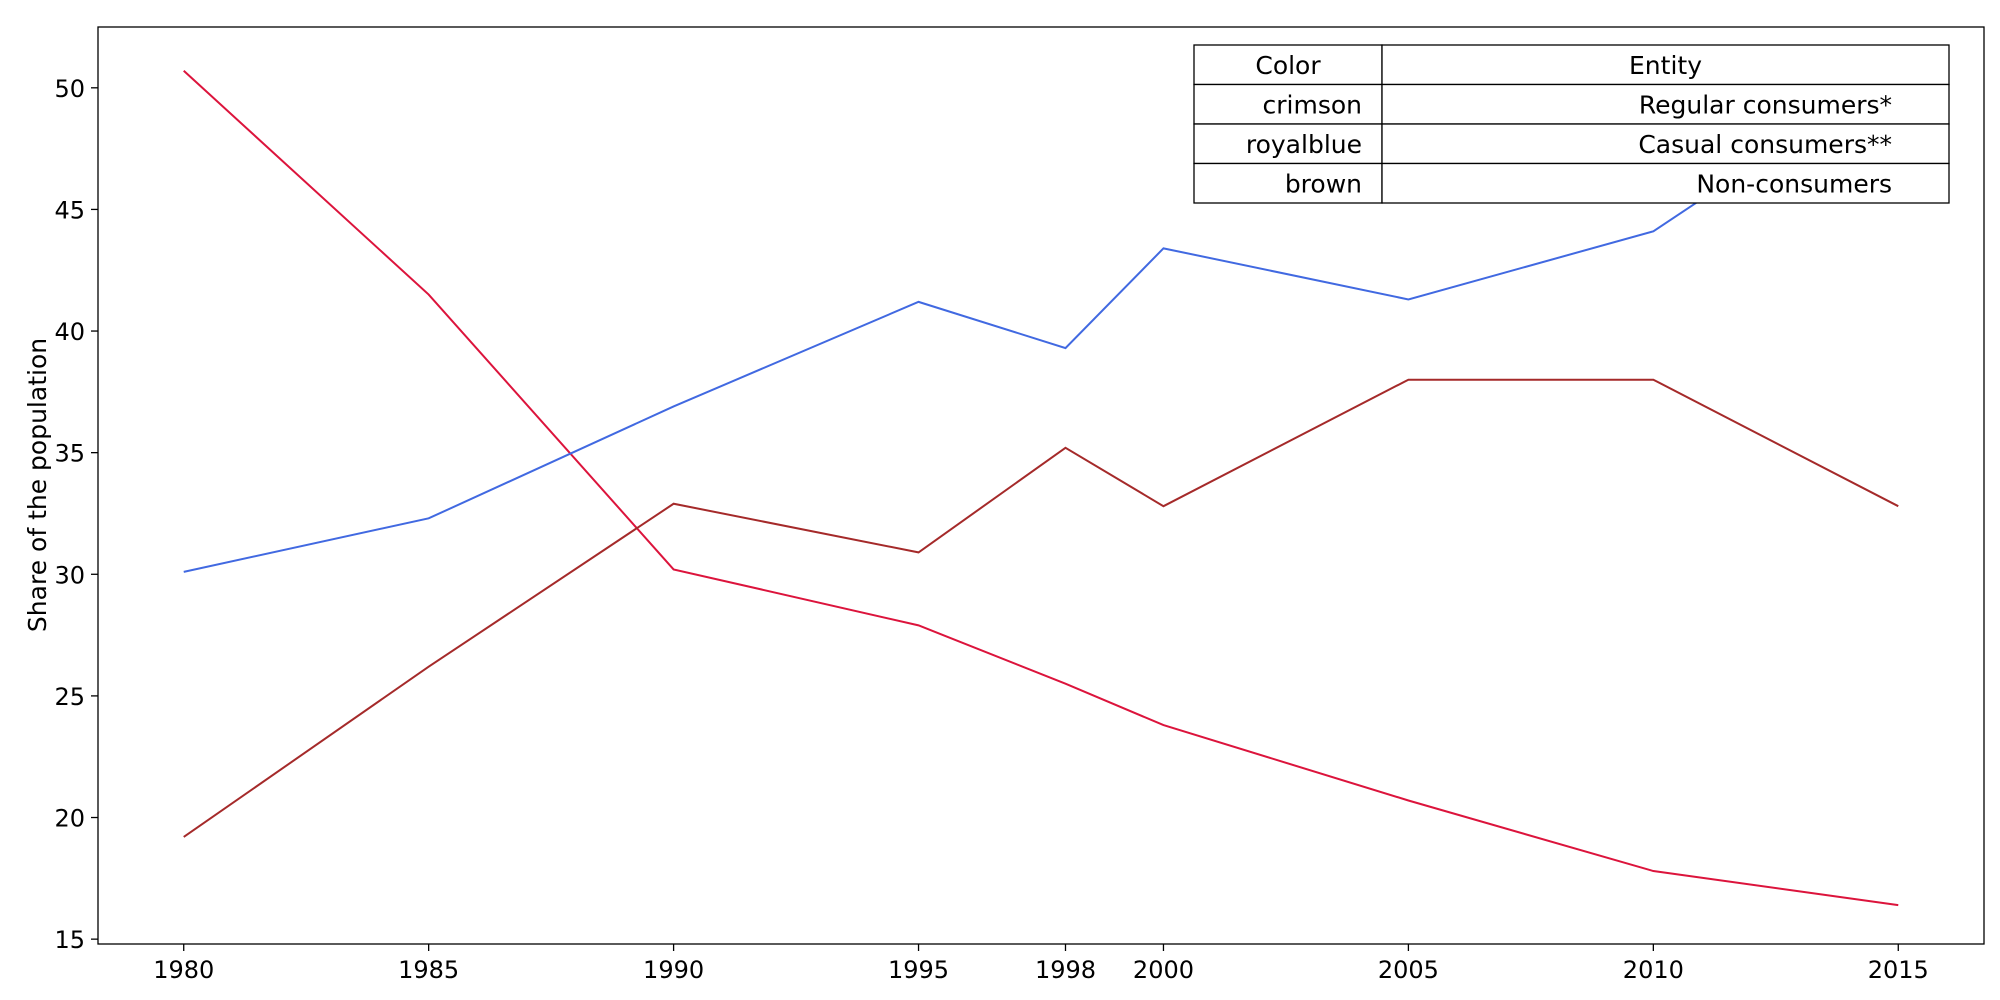  Describe the element at coordinates (69, 89) in the screenshot. I see `y-tick-label: 50` at that location.